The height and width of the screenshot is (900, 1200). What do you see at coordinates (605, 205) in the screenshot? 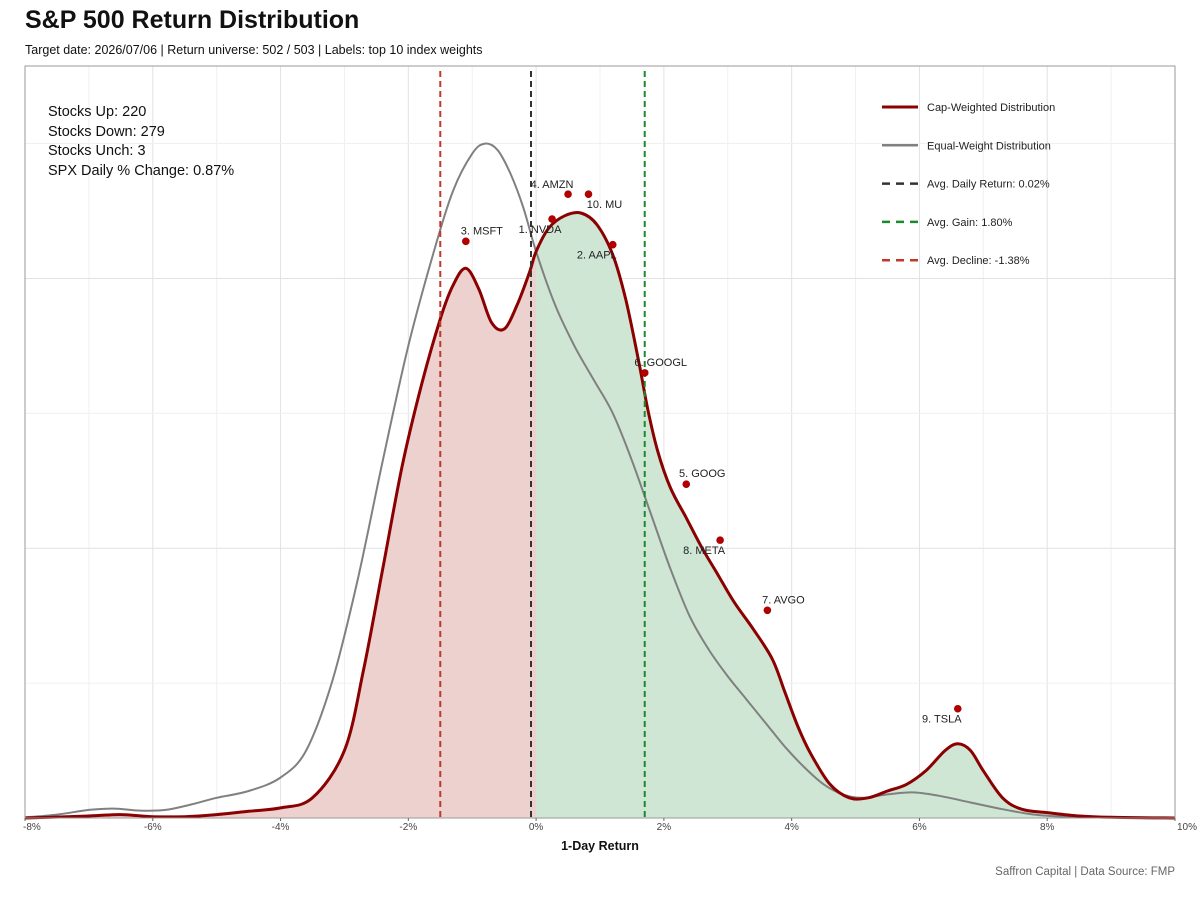
I see `point-label: 10. MU` at bounding box center [605, 205].